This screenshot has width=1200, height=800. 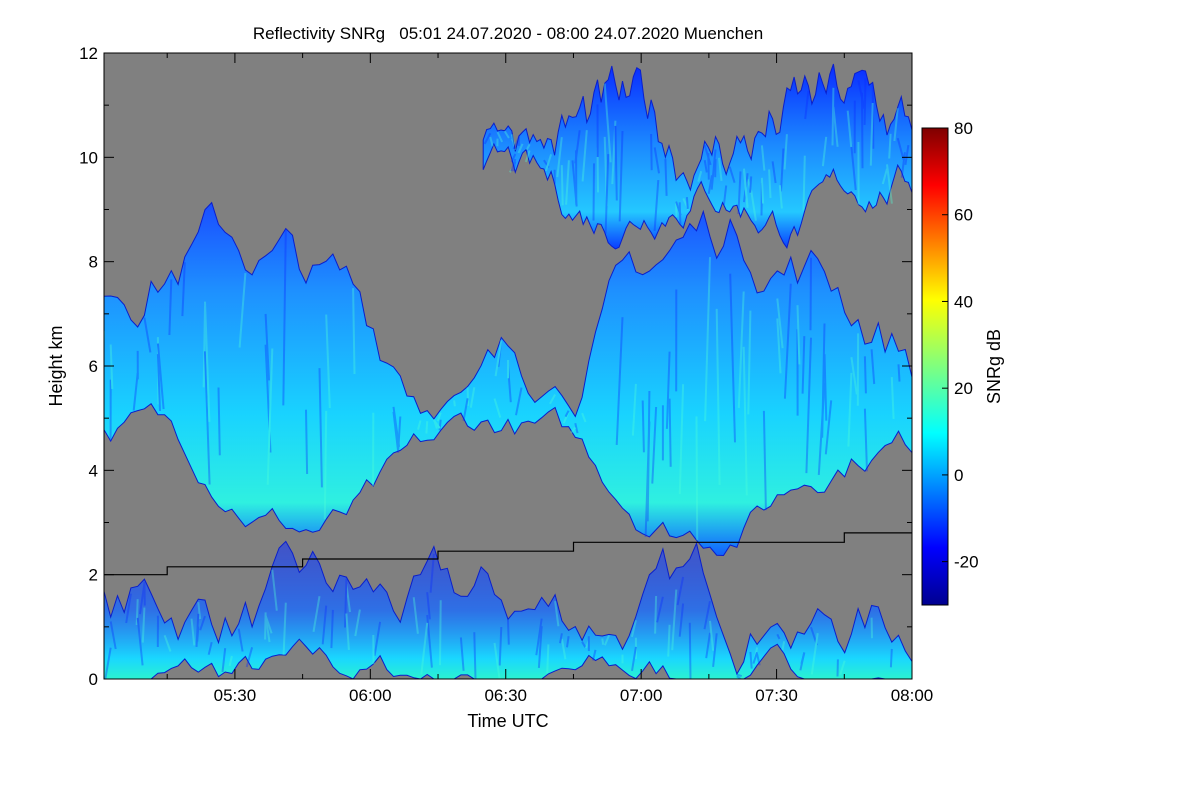 What do you see at coordinates (935, 366) in the screenshot?
I see `colorbar` at bounding box center [935, 366].